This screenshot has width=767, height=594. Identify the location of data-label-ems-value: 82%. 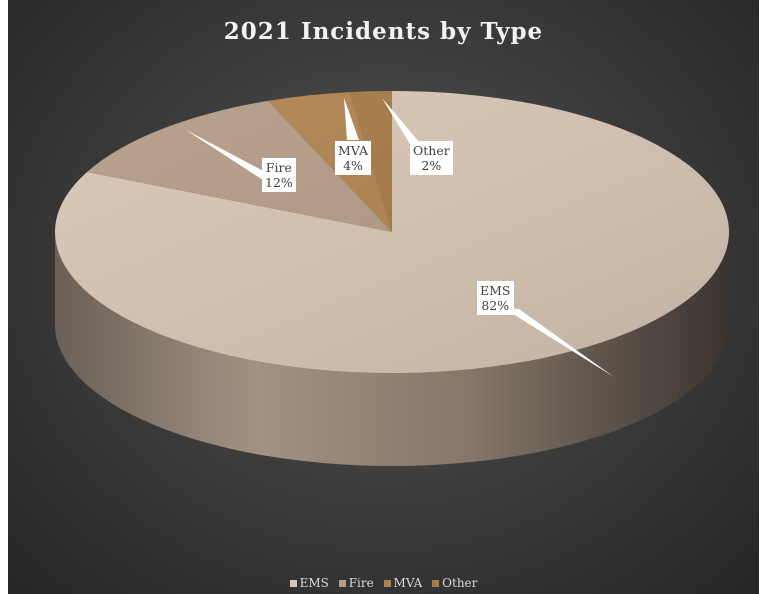
(495, 305).